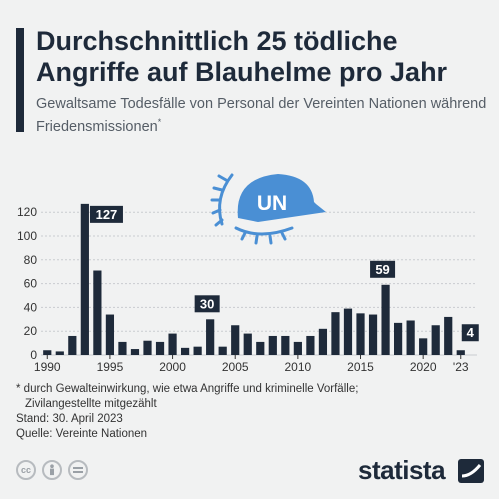 The height and width of the screenshot is (499, 499). What do you see at coordinates (27, 212) in the screenshot?
I see `y-tick-label: 120` at bounding box center [27, 212].